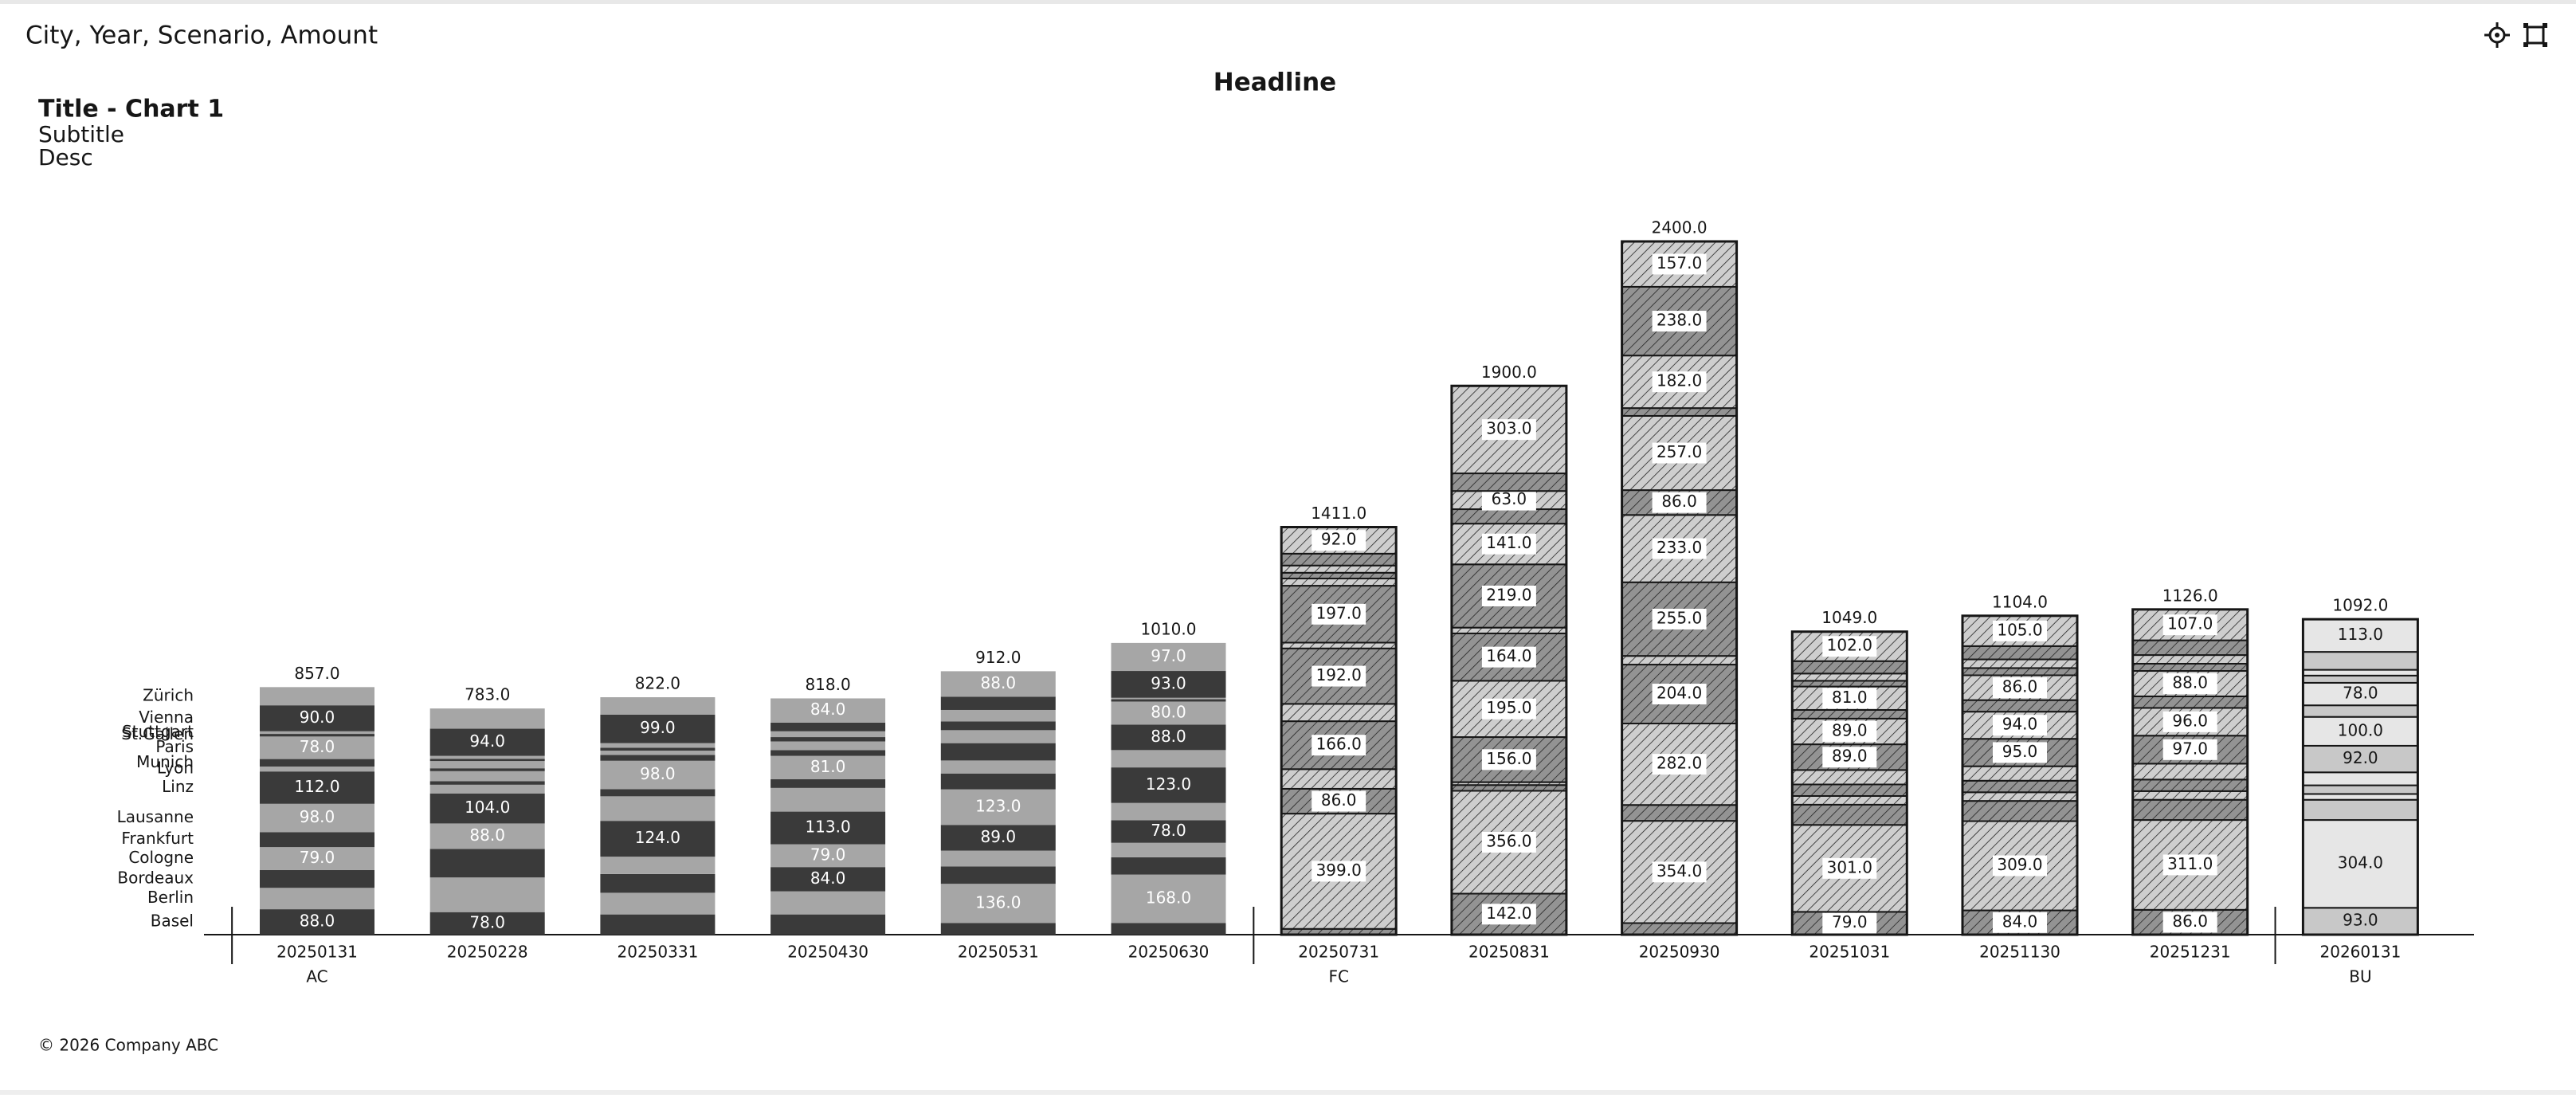 This screenshot has width=2576, height=1098. Describe the element at coordinates (1339, 612) in the screenshot. I see `data-label: 197.0` at that location.